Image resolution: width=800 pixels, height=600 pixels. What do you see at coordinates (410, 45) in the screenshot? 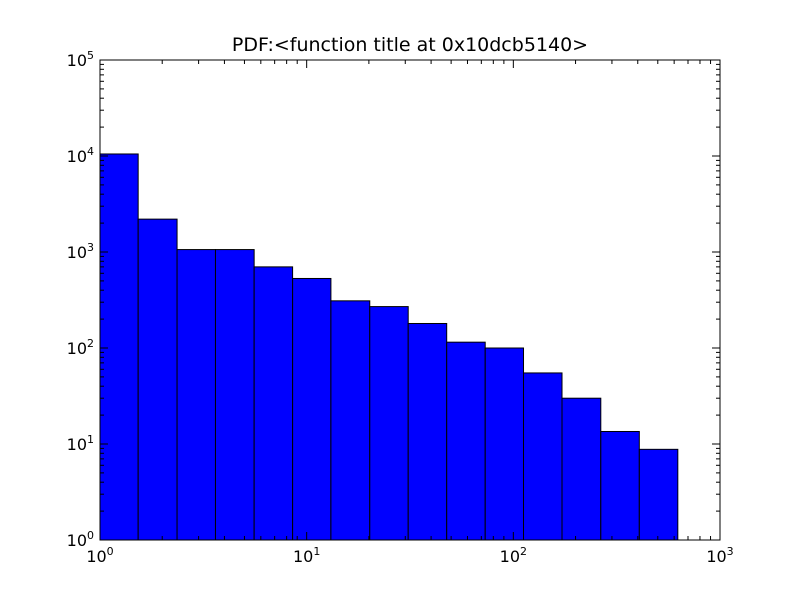
I see `chart-title: PDF:<function title at 0x10dcb5140>` at bounding box center [410, 45].